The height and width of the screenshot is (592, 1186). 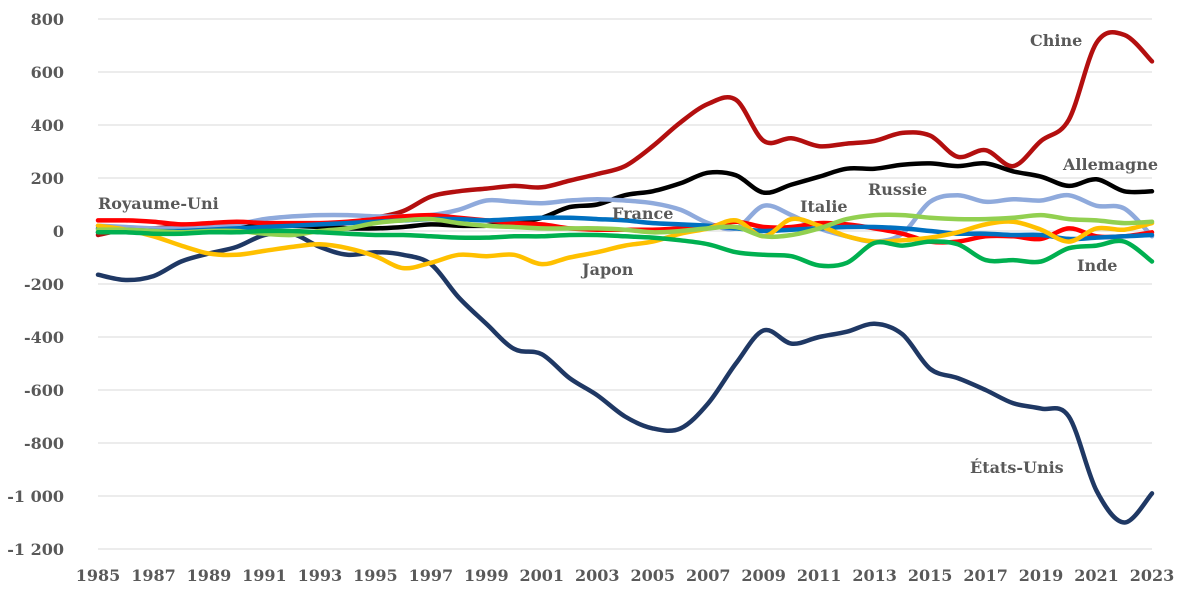 What do you see at coordinates (874, 575) in the screenshot?
I see `x-tick-label: 2013` at bounding box center [874, 575].